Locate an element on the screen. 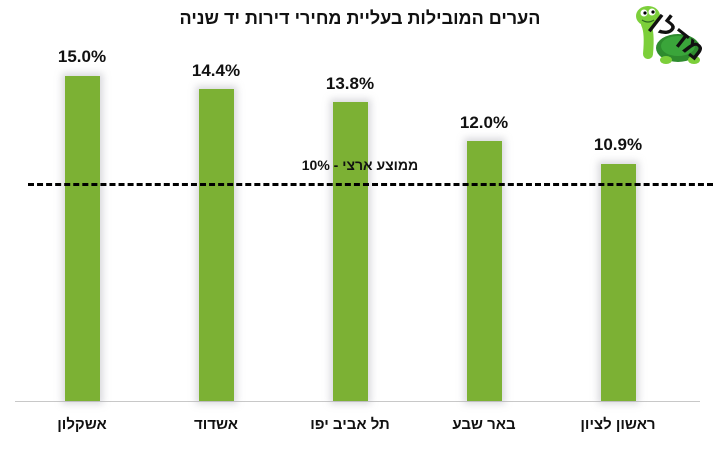  category-label: באר שבע is located at coordinates (484, 424).